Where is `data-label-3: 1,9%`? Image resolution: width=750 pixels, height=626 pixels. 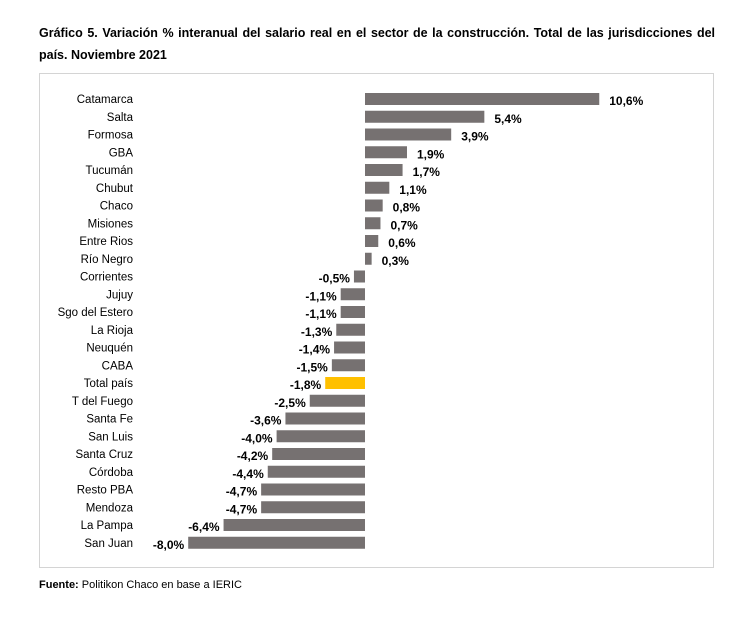
data-label-3: 1,9% is located at coordinates (431, 154).